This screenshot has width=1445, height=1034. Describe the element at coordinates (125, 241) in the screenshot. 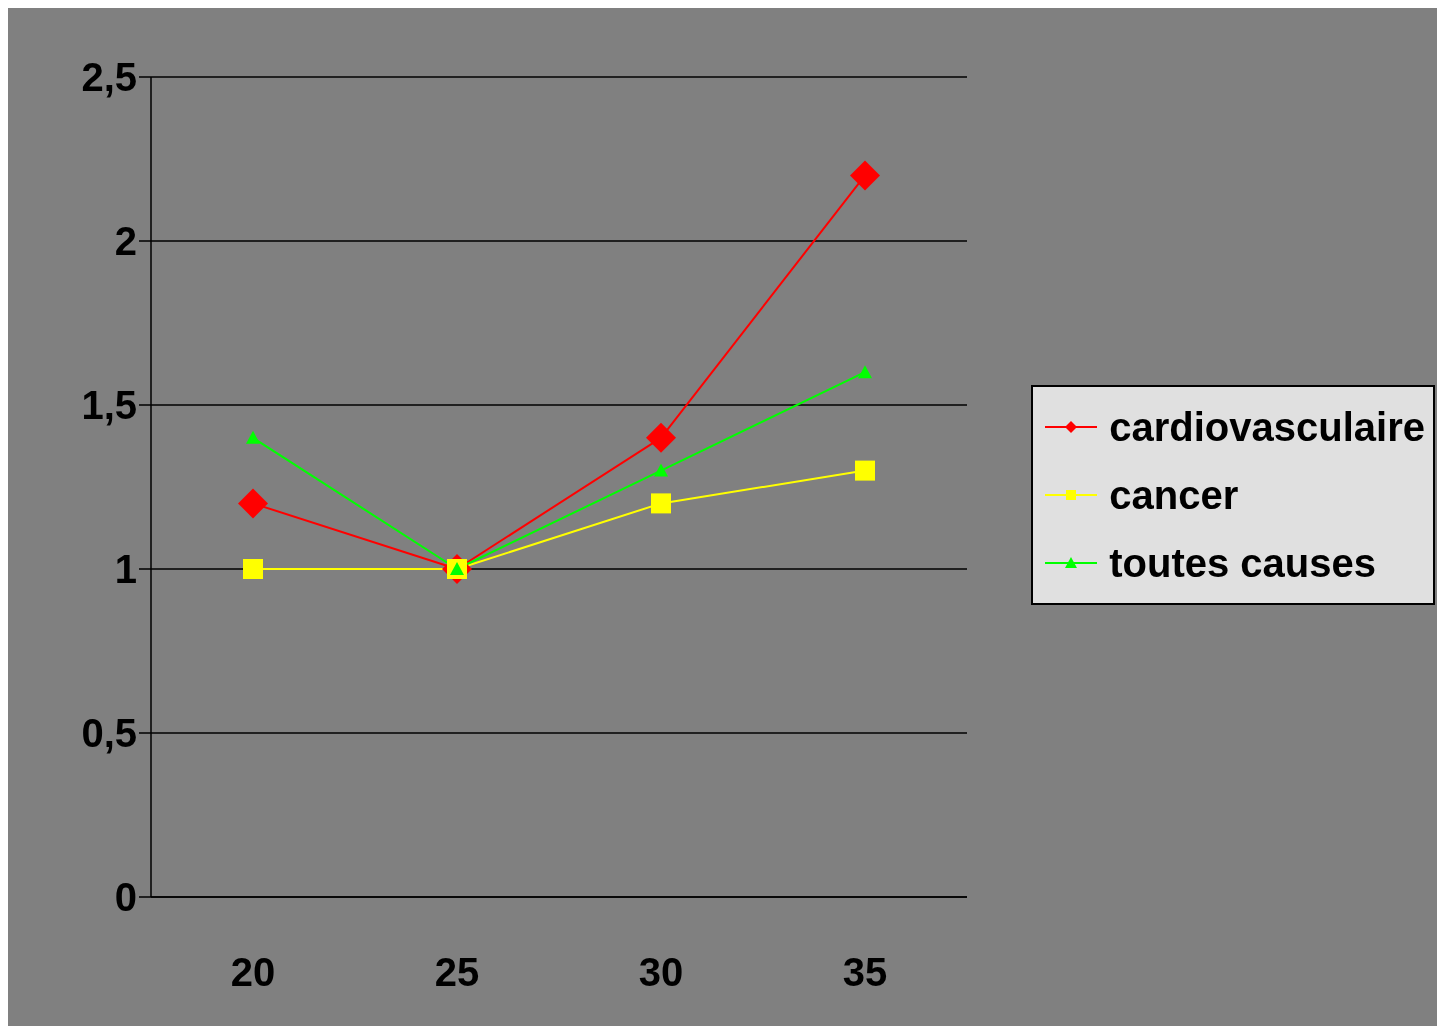

I see `y-tick-label: 2` at that location.